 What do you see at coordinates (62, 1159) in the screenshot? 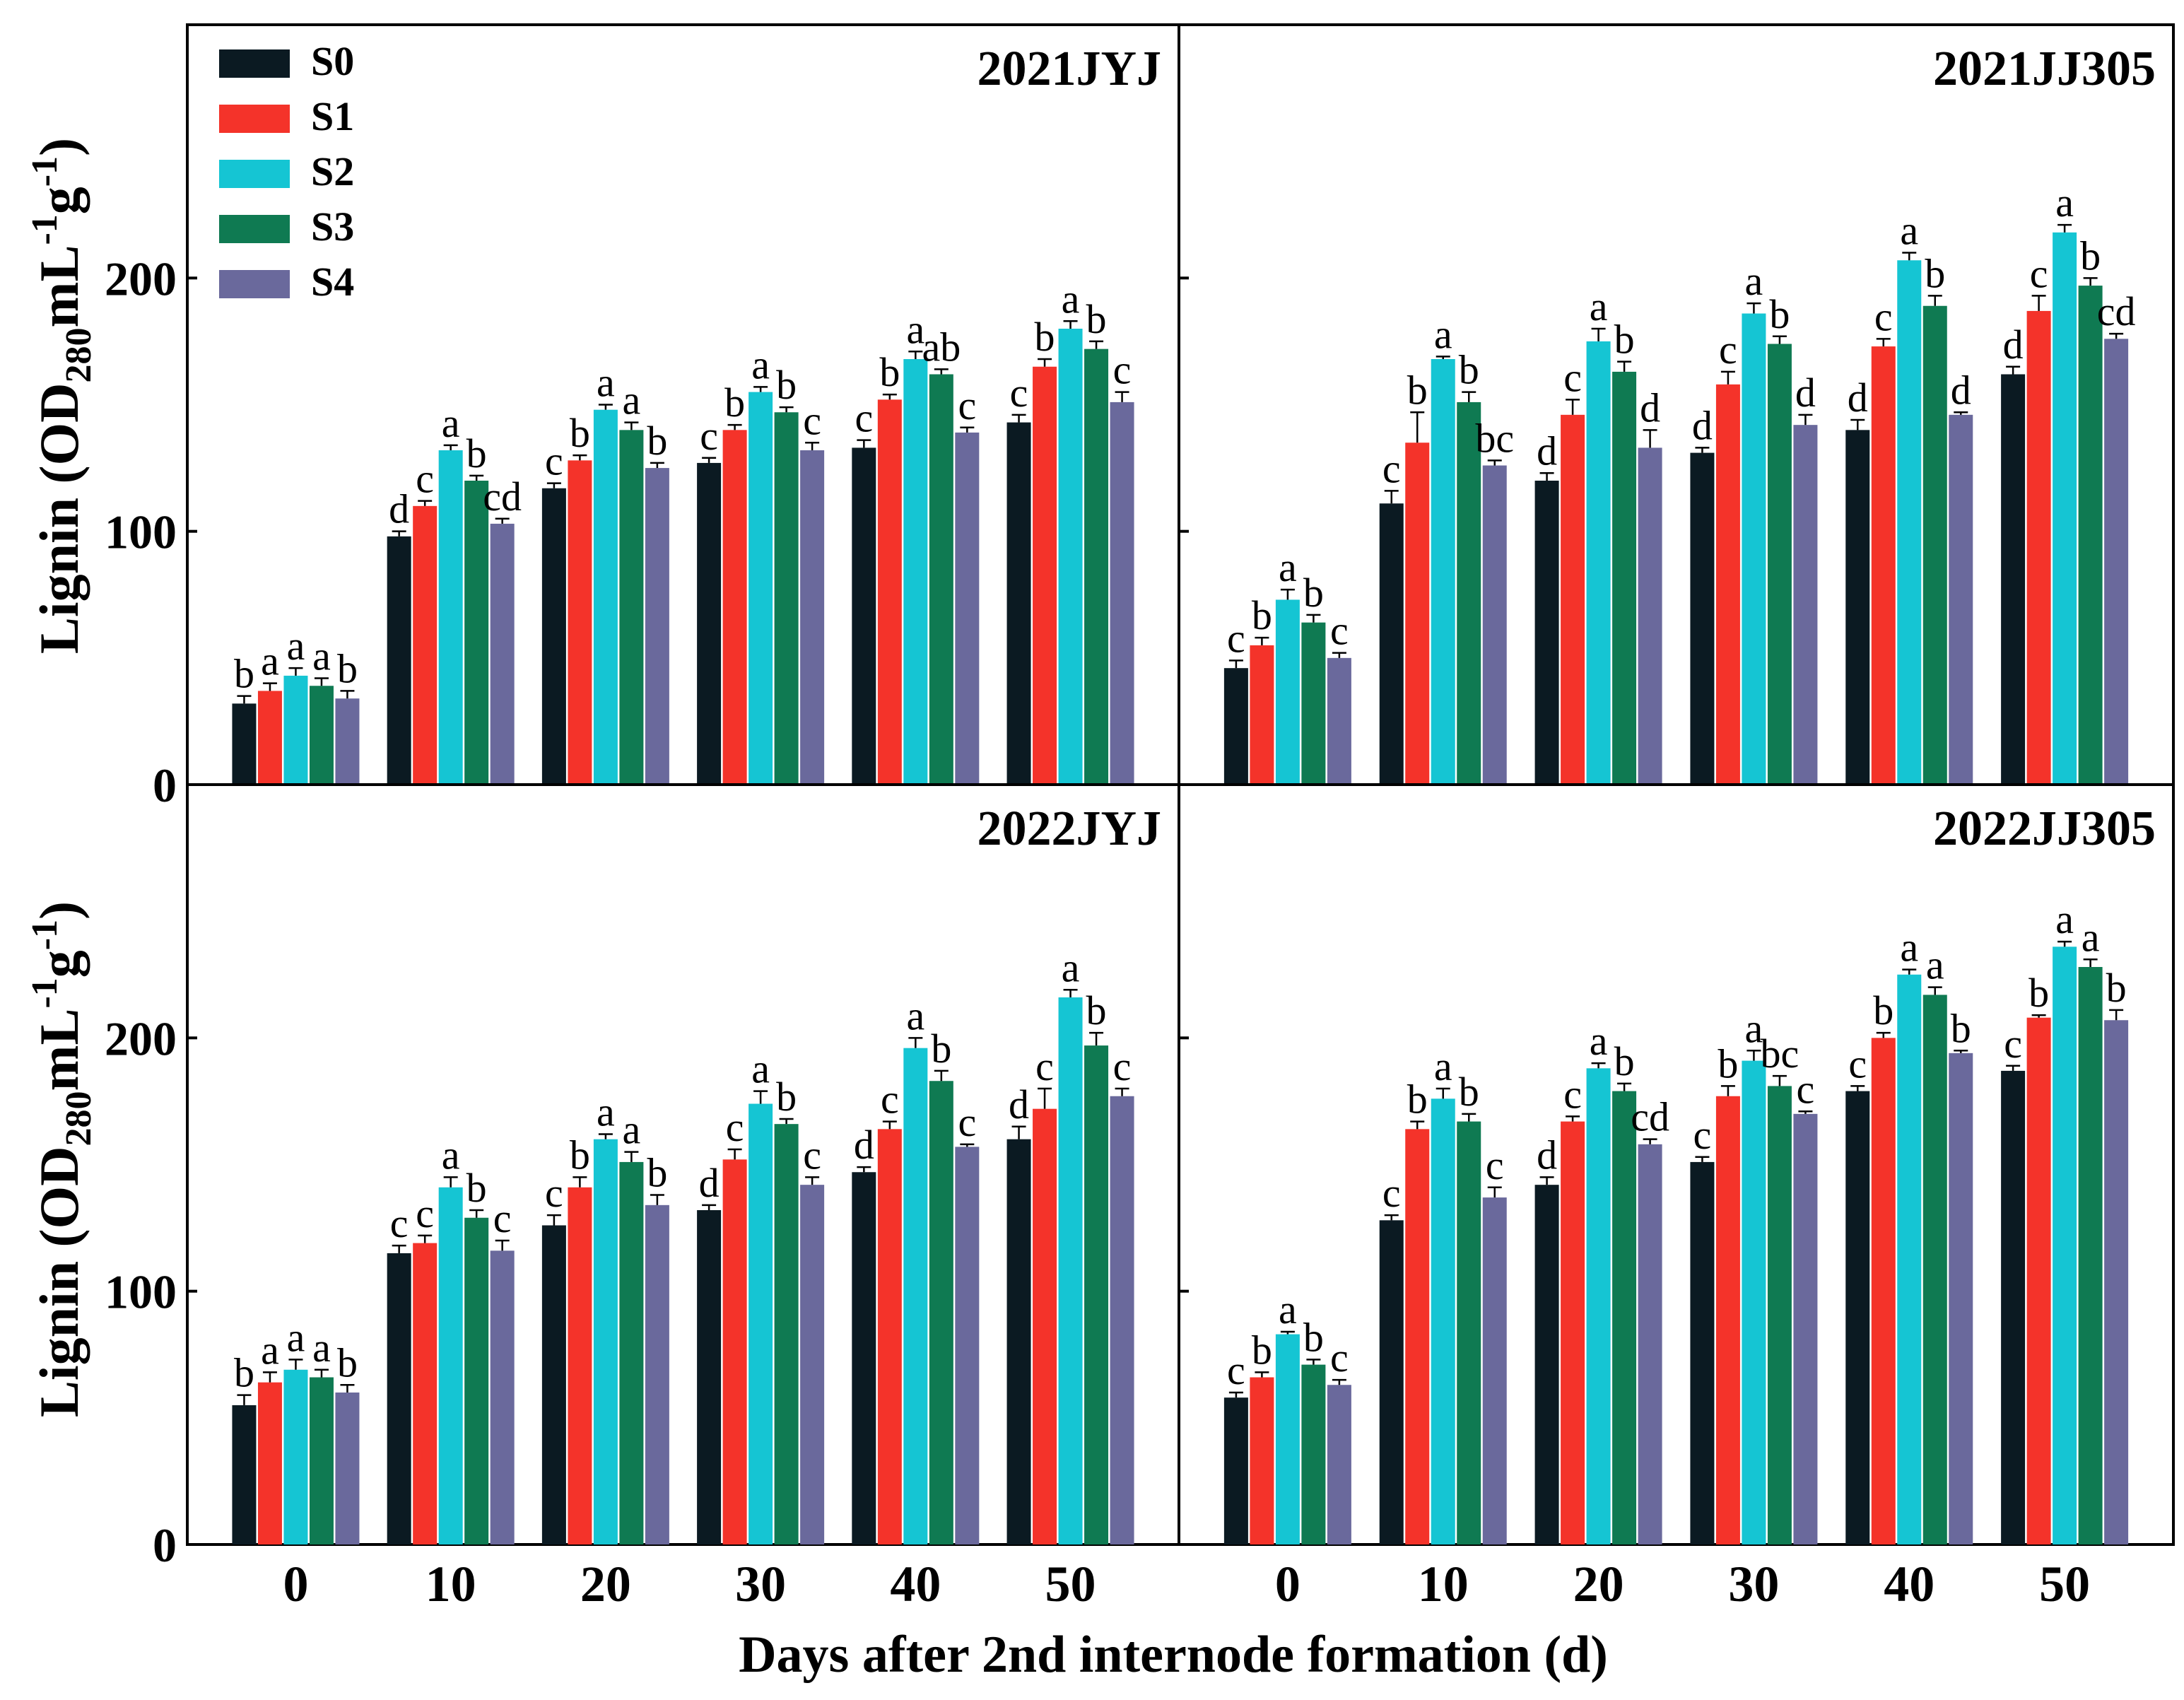
I see `y-axis-label-bottom: Lignin (OD280mL-1g-1)` at bounding box center [62, 1159].